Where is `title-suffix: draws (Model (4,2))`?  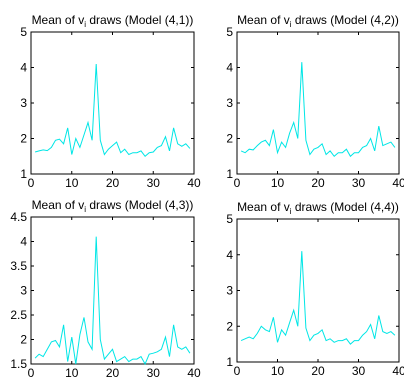
title-suffix: draws (Model (4,2)) is located at coordinates (345, 20).